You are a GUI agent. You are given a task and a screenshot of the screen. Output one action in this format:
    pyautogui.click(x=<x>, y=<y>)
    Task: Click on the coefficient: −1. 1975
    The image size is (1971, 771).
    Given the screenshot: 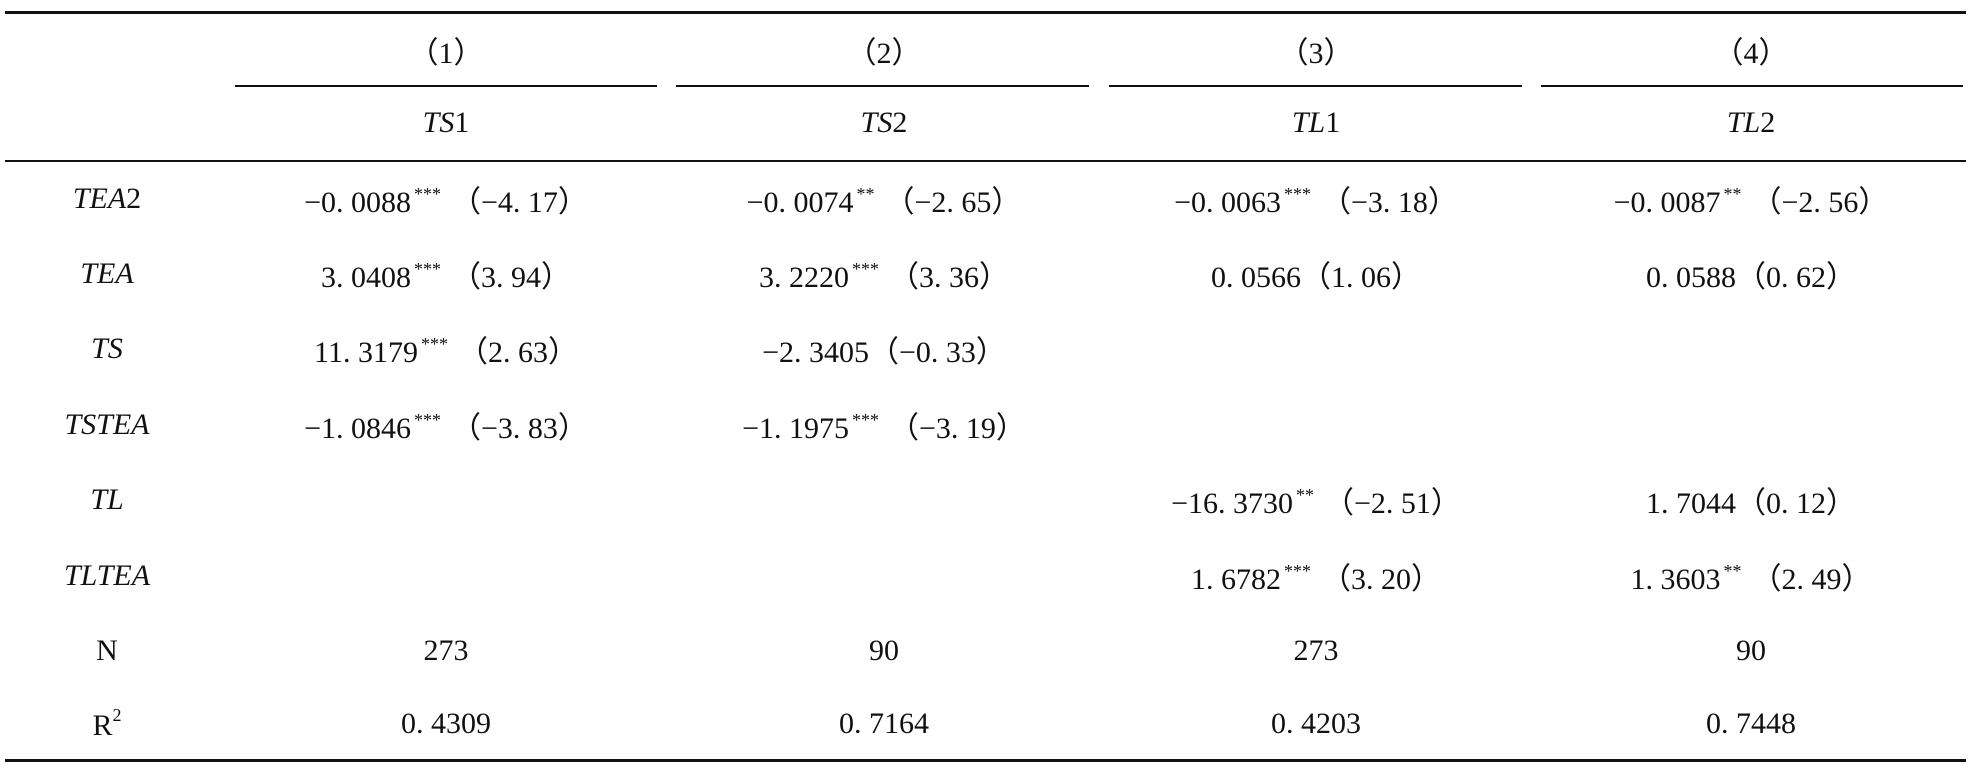 What is the action you would take?
    pyautogui.click(x=795, y=428)
    